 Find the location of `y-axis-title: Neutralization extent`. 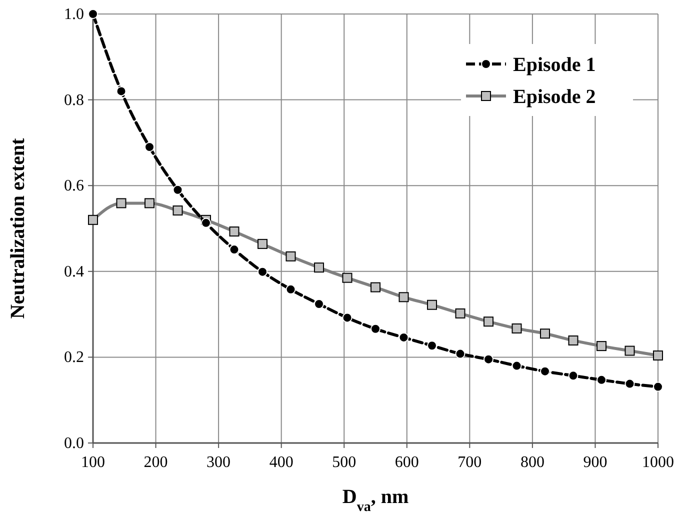

y-axis-title: Neutralization extent is located at coordinates (18, 228).